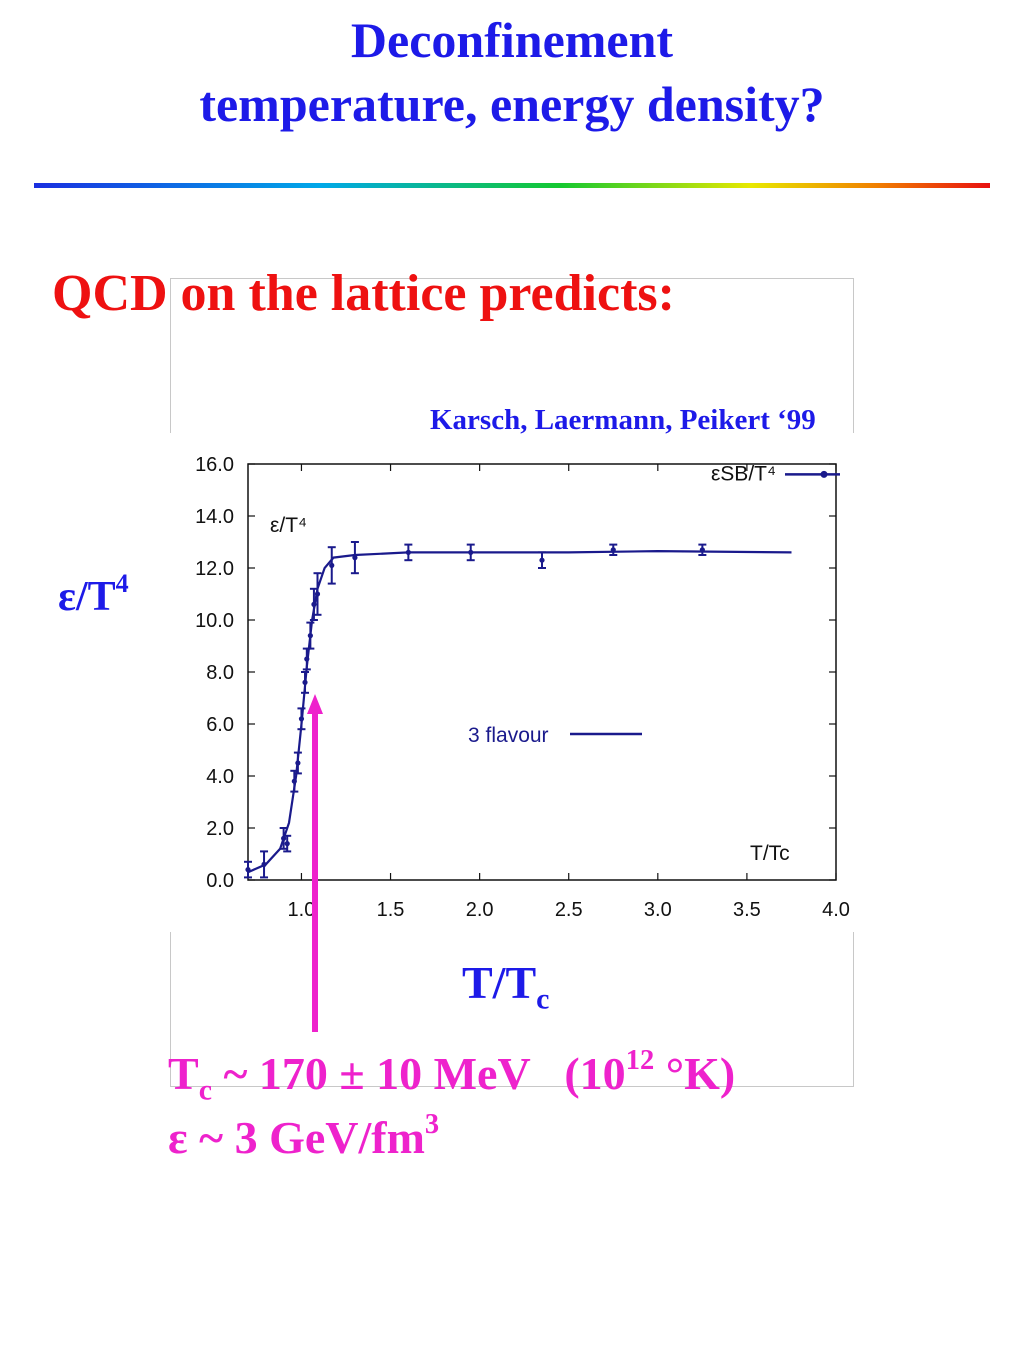  What do you see at coordinates (695, 1073) in the screenshot?
I see `result-1-unit: °K)` at bounding box center [695, 1073].